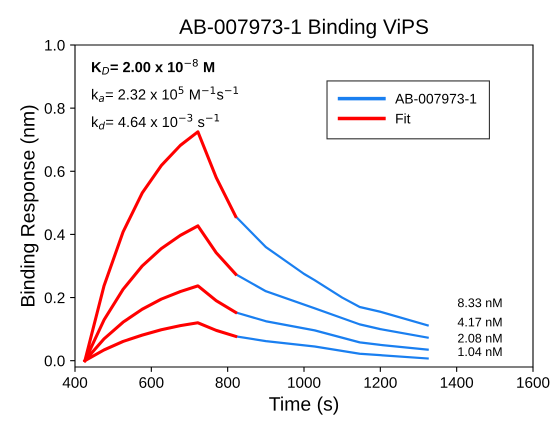 The width and height of the screenshot is (552, 427). Describe the element at coordinates (380, 382) in the screenshot. I see `x-tick-label: 1200` at that location.